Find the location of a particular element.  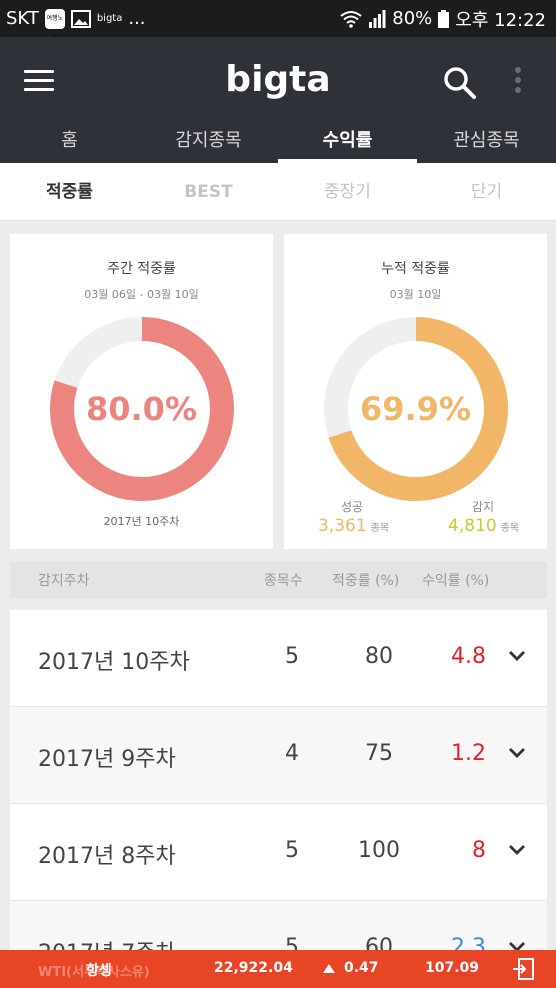

row-week: 2017년 8주차 is located at coordinates (107, 856).